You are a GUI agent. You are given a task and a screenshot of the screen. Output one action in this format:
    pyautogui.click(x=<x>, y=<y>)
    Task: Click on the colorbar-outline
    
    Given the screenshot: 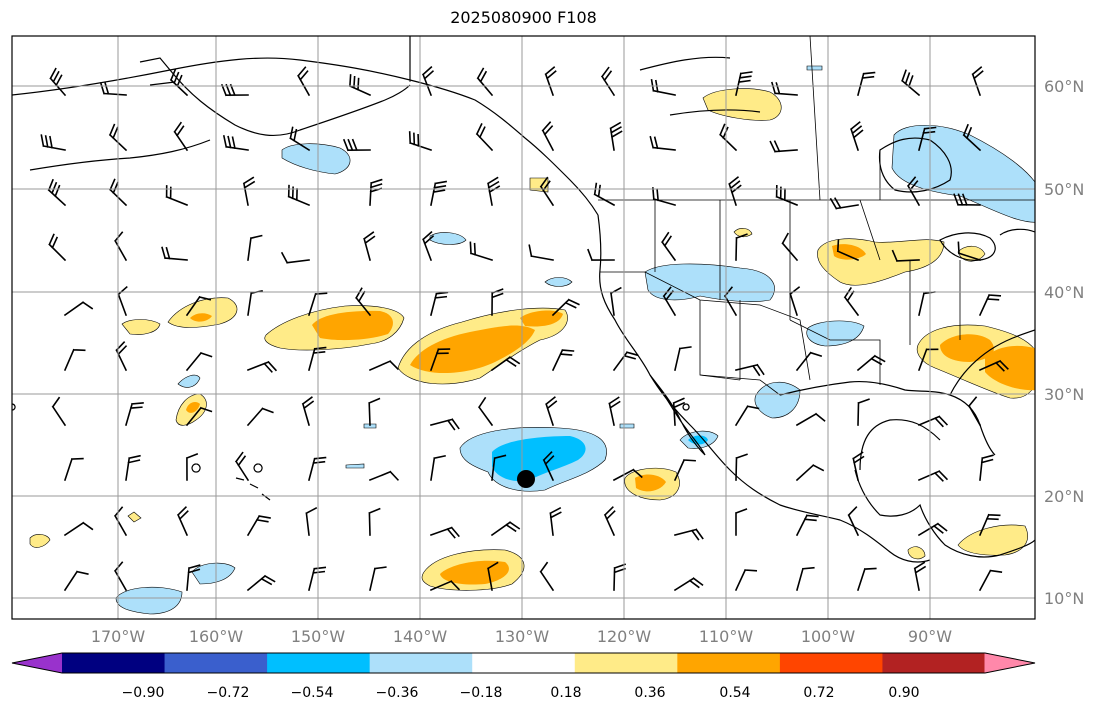 What is the action you would take?
    pyautogui.click(x=523, y=663)
    